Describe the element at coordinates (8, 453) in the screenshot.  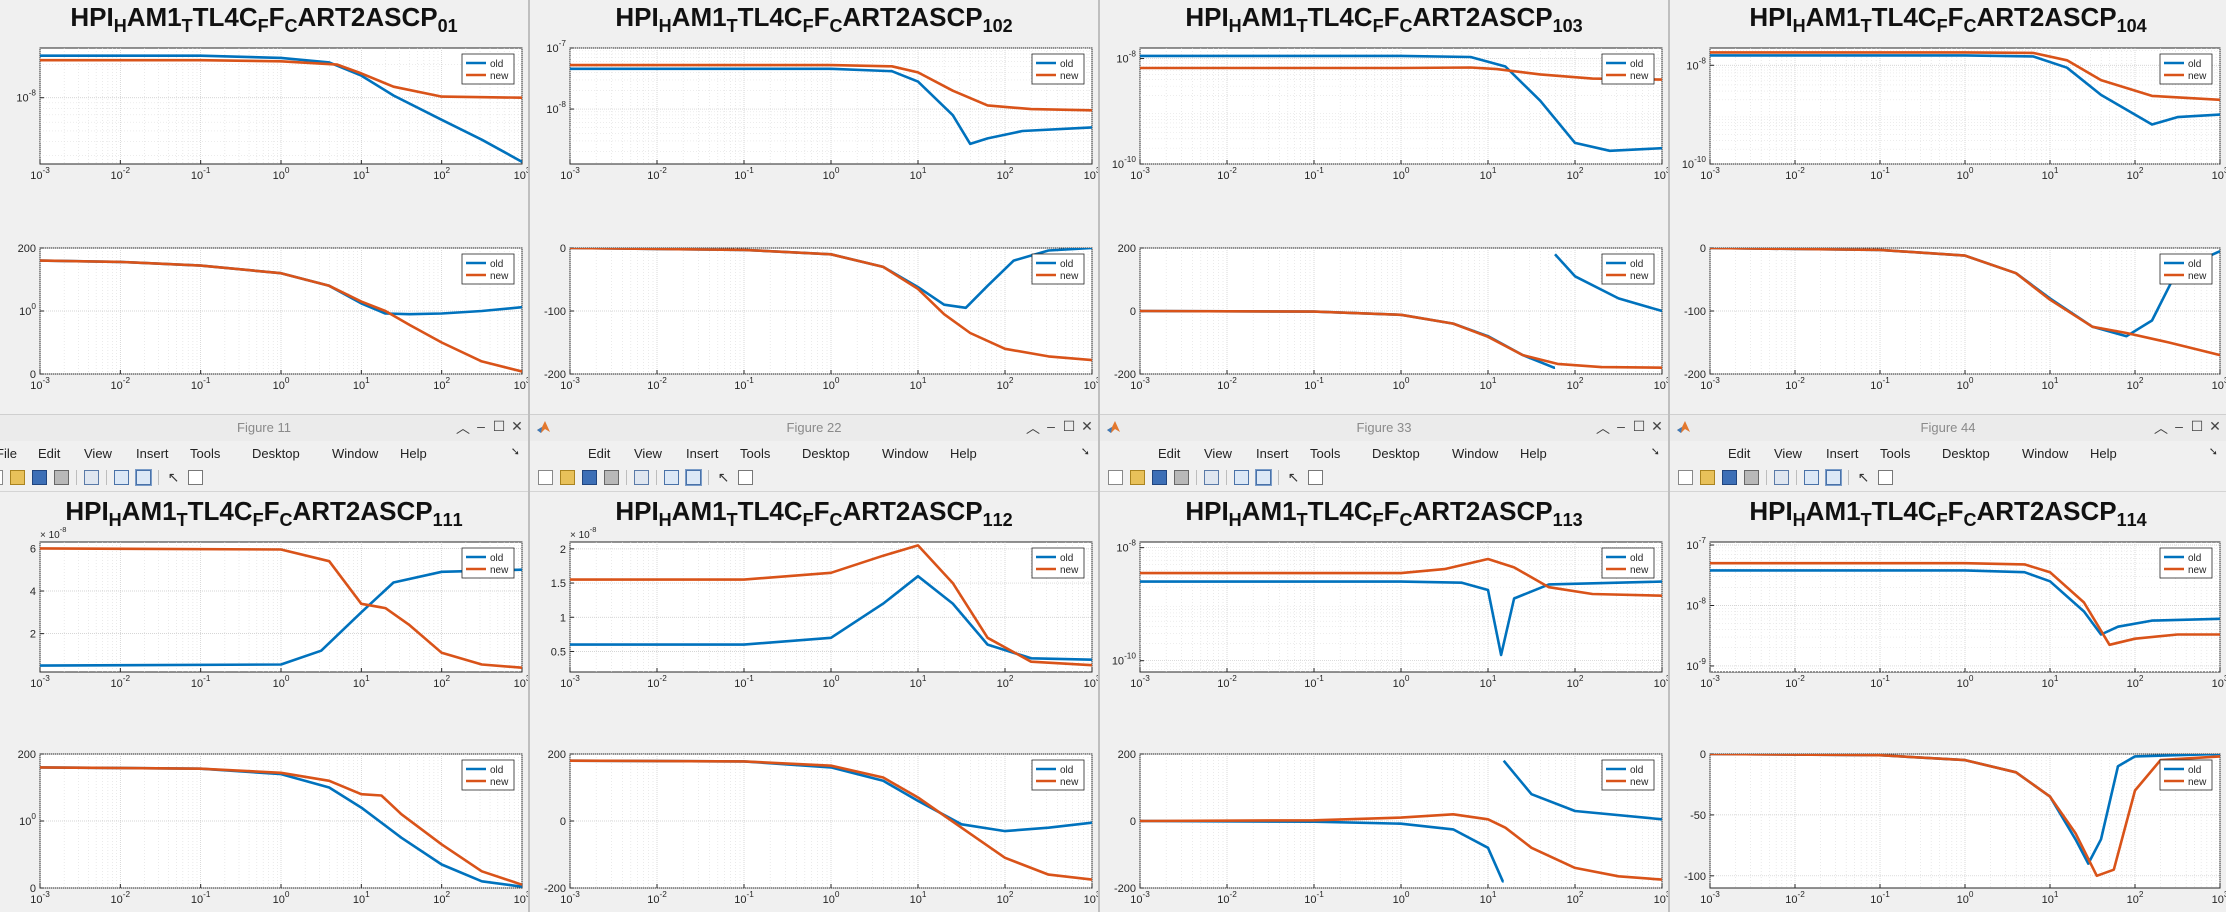
I see `menu-file: File` at that location.